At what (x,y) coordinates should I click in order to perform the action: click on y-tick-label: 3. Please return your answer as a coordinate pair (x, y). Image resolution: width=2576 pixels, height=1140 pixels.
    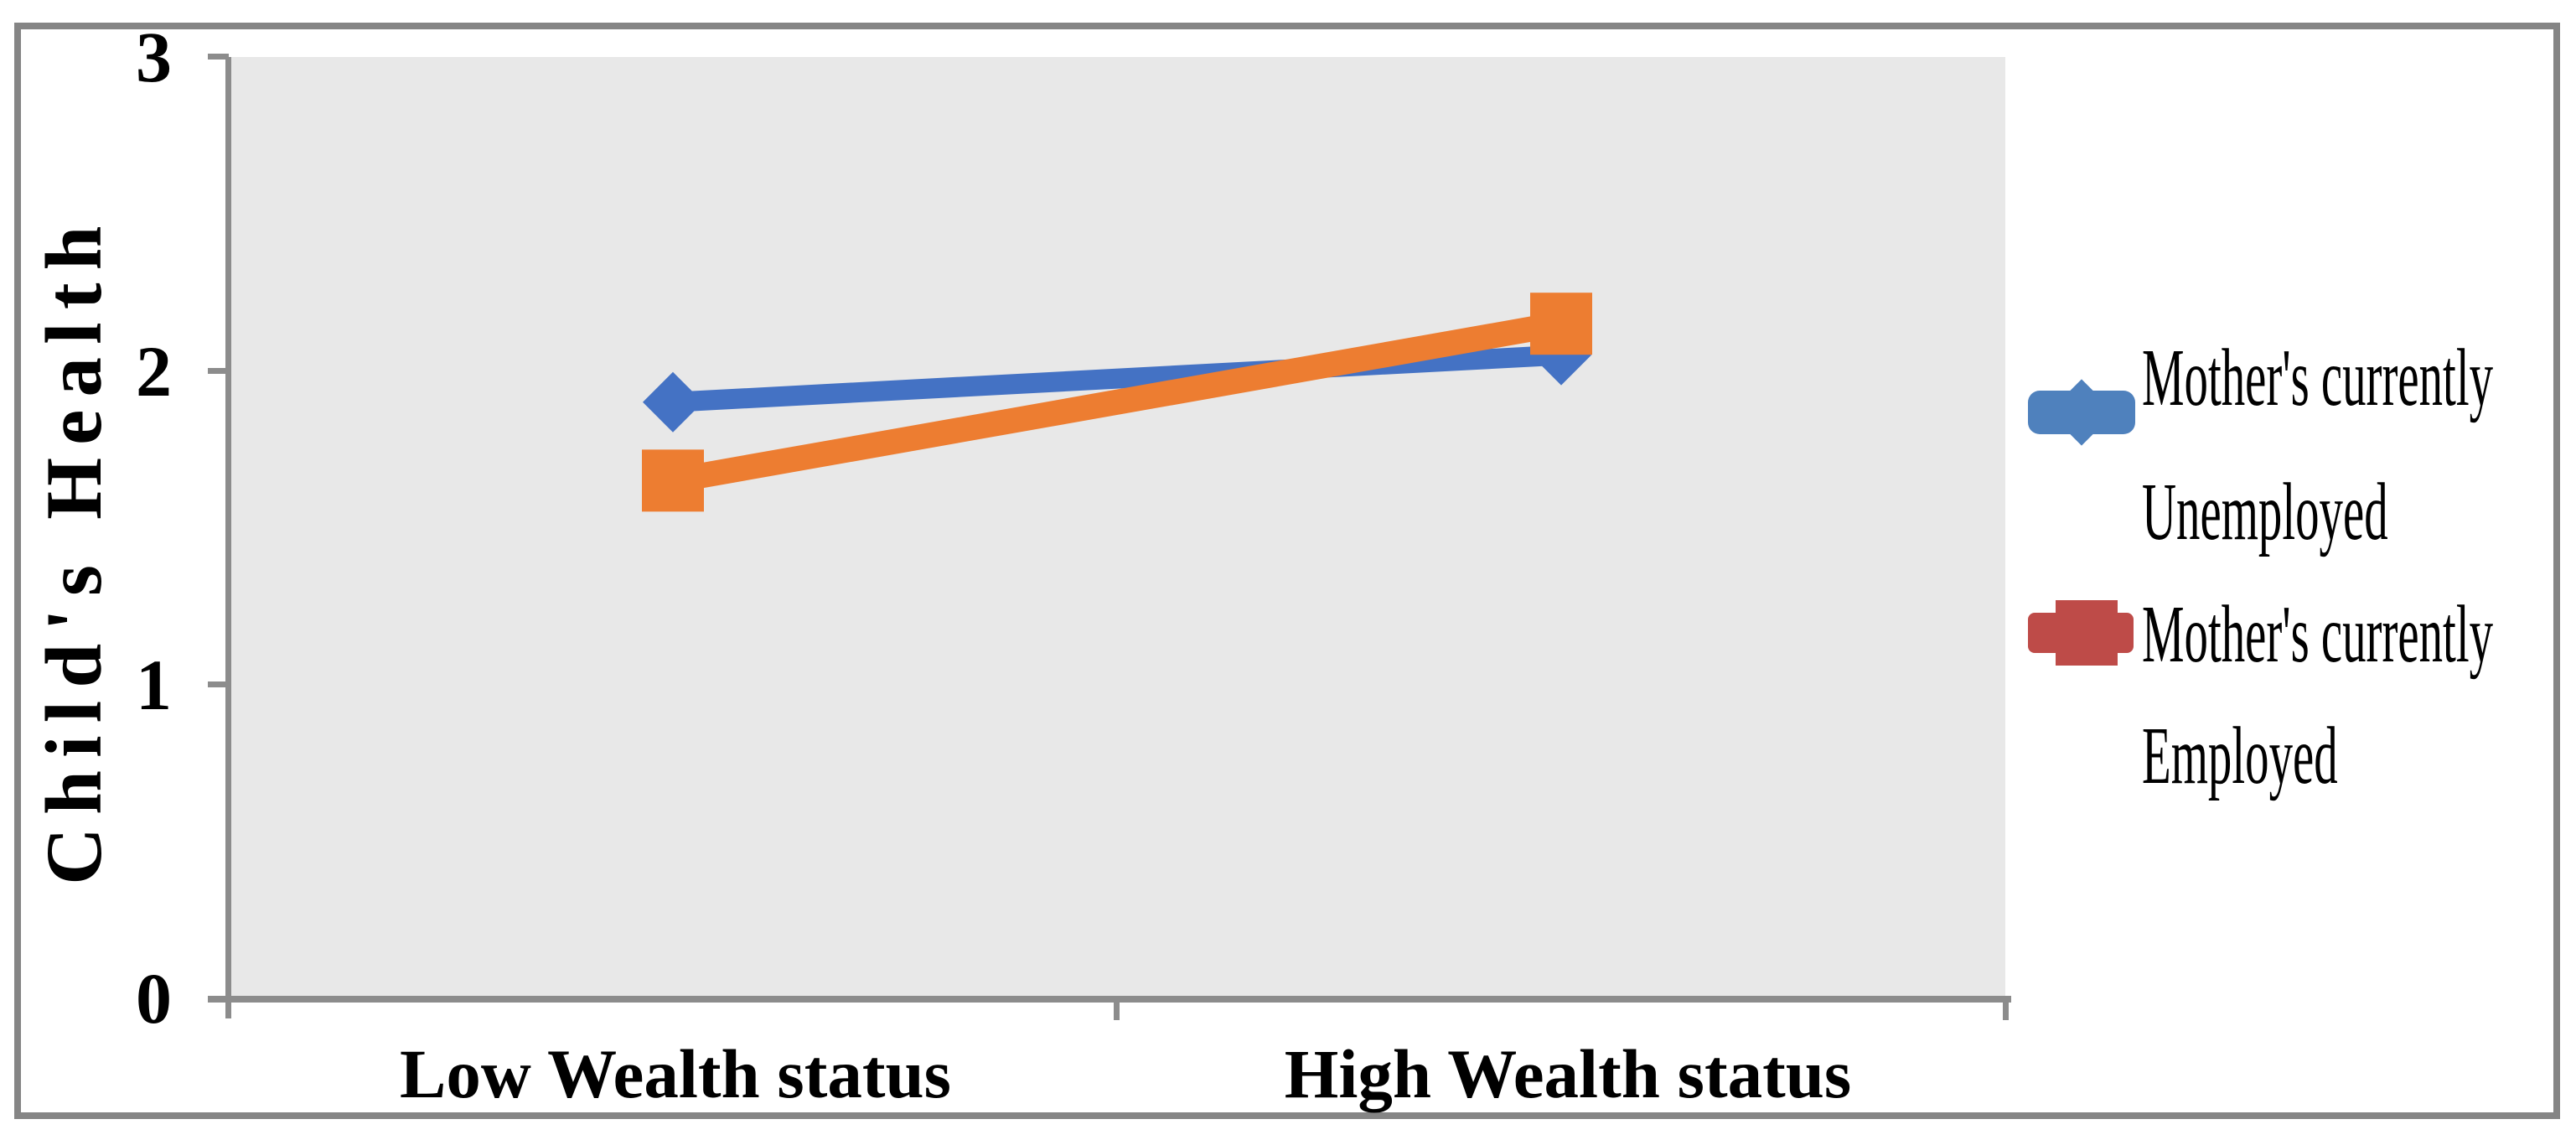
    Looking at the image, I should click on (154, 57).